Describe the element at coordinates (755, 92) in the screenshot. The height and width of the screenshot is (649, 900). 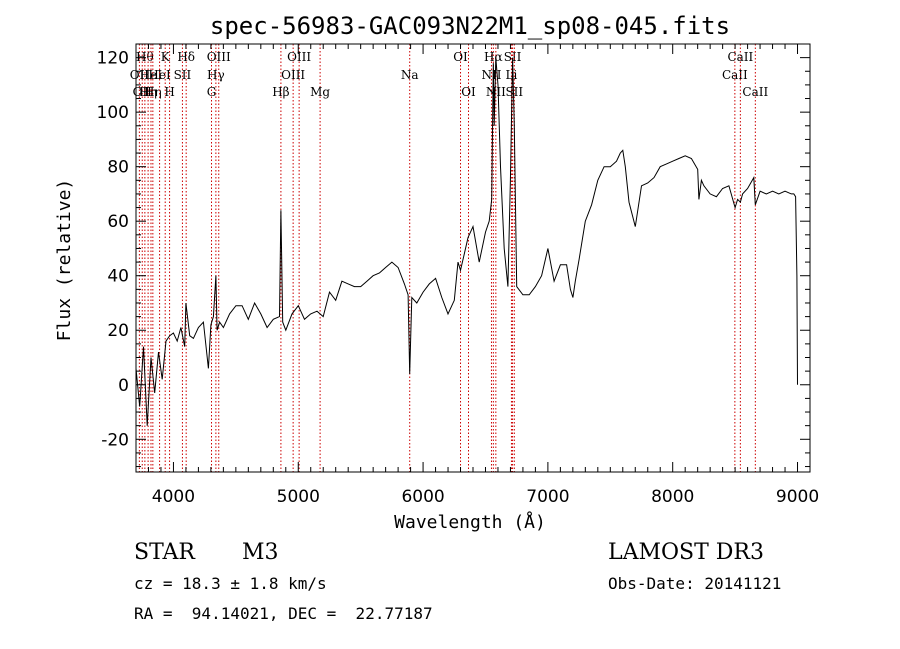
I see `line-label-29: CaII` at that location.